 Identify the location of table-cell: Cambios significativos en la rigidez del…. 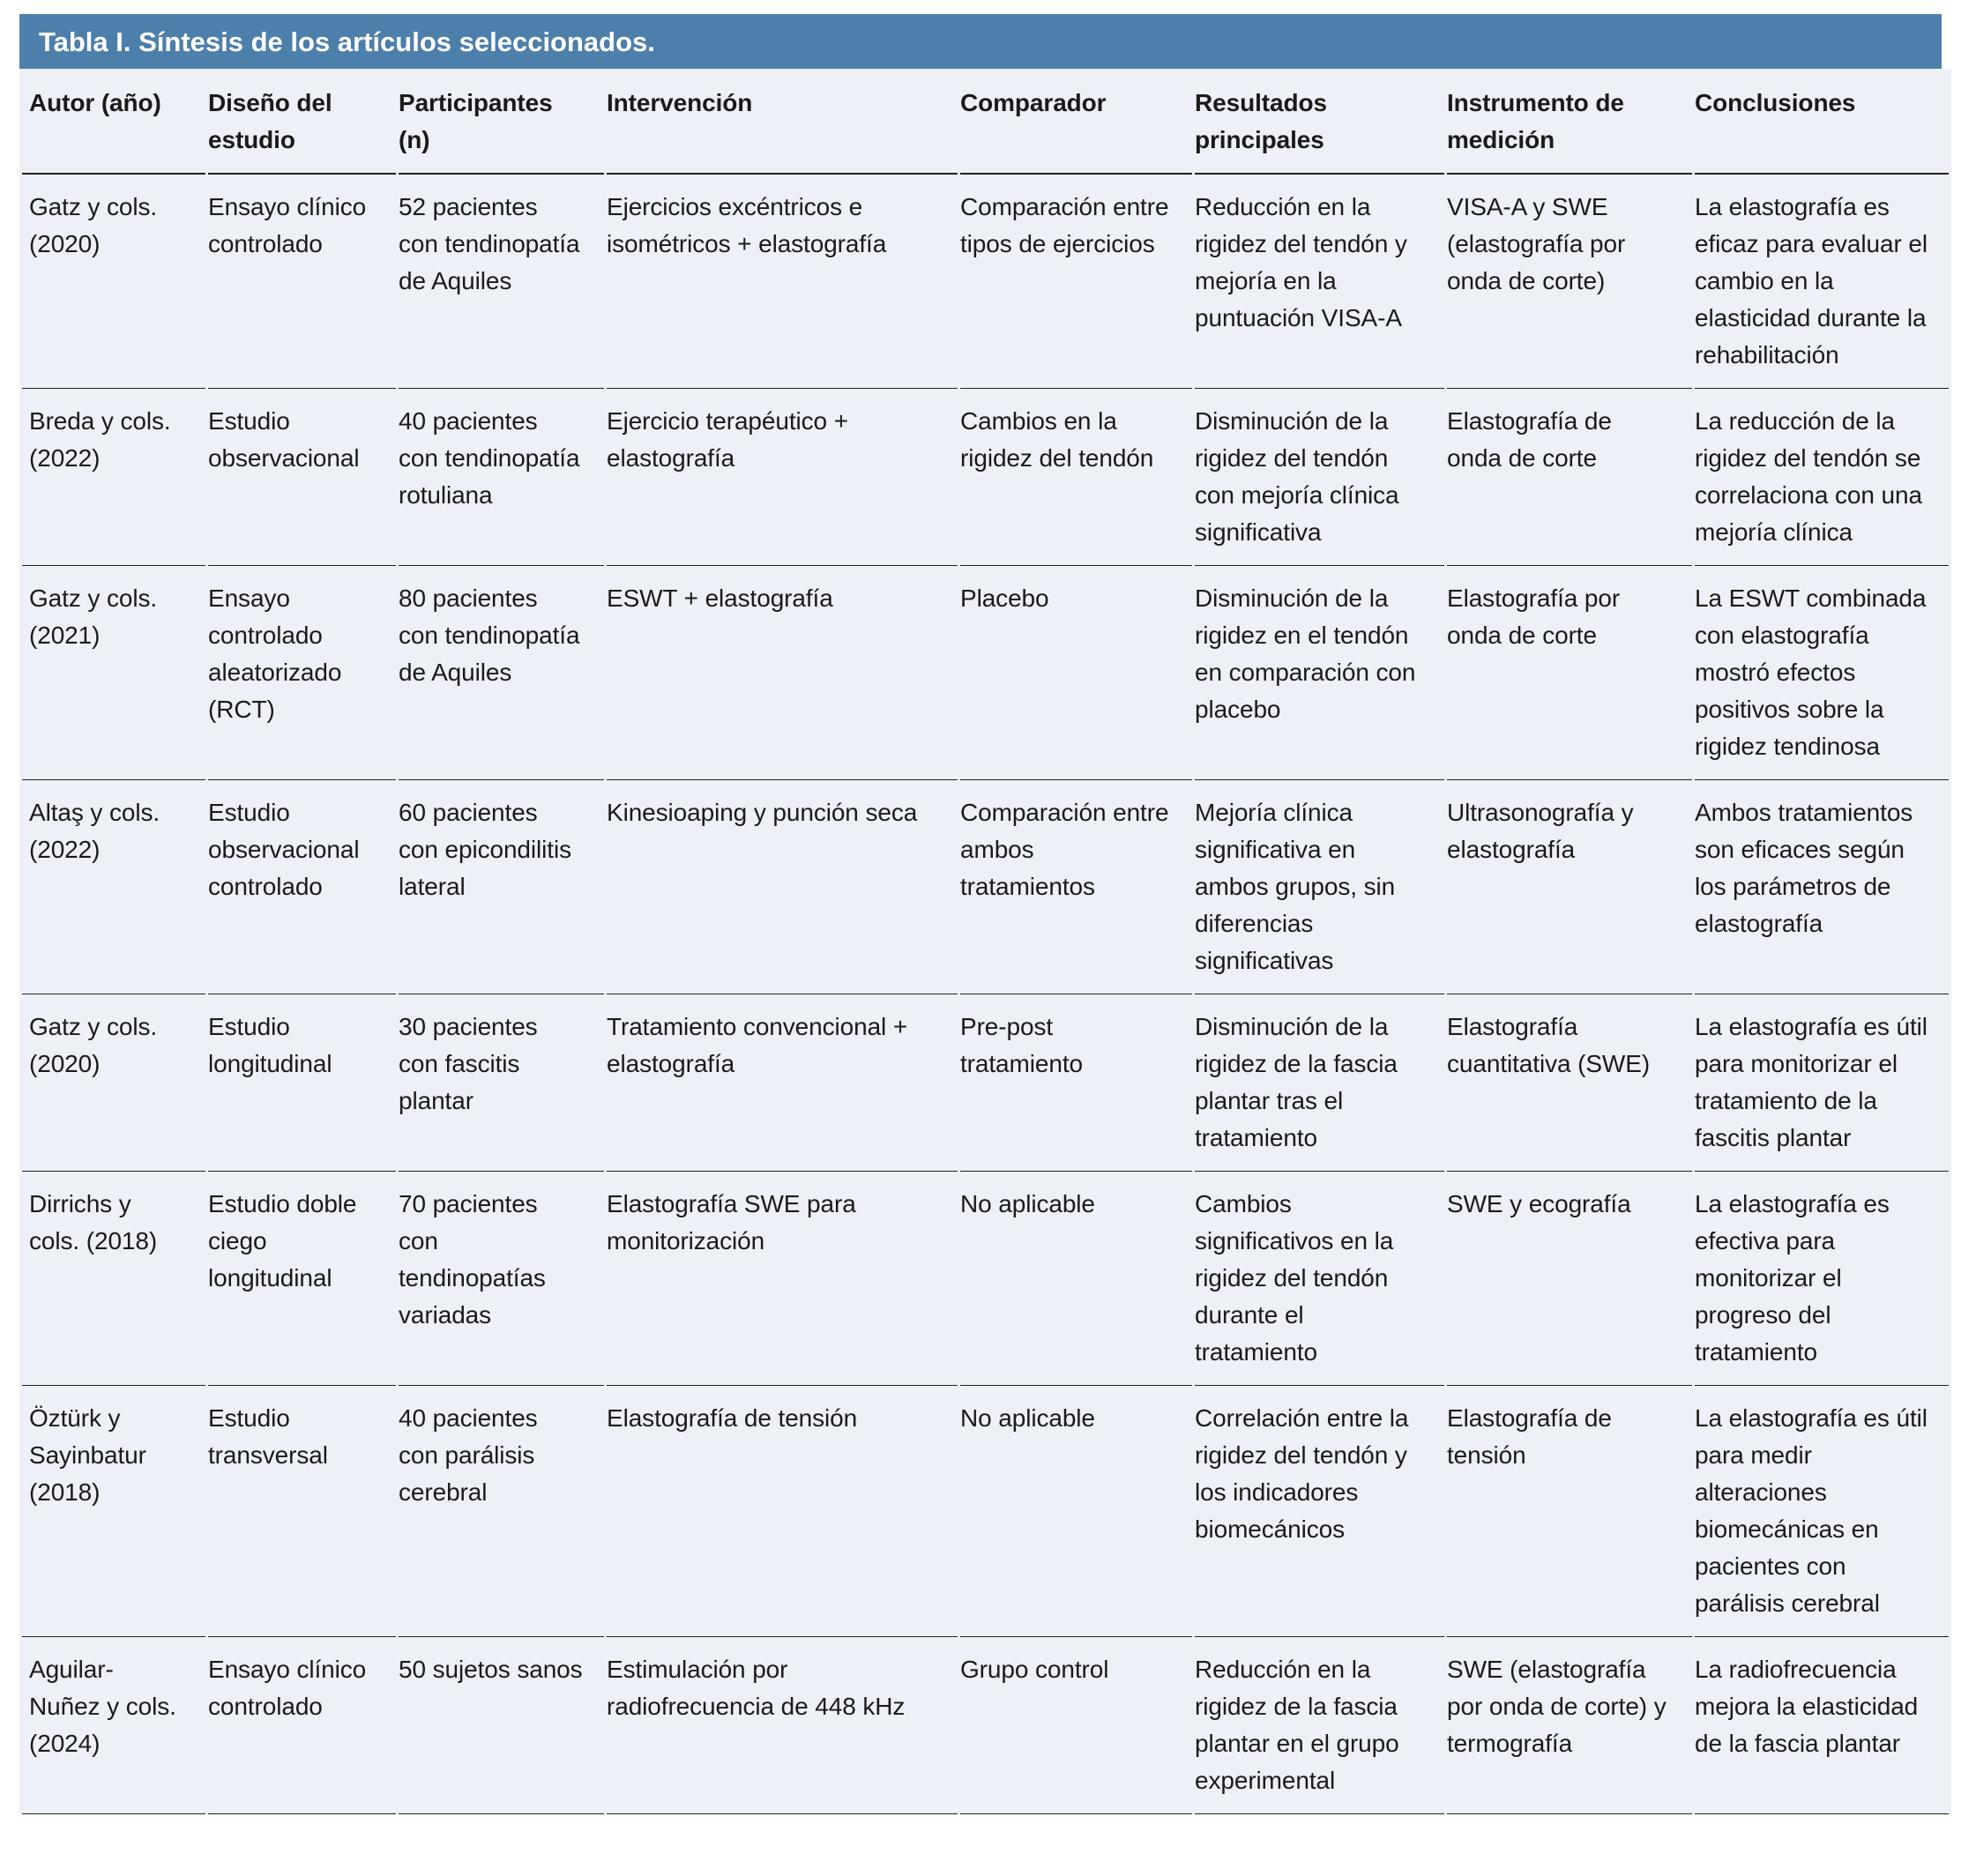
(1319, 1279).